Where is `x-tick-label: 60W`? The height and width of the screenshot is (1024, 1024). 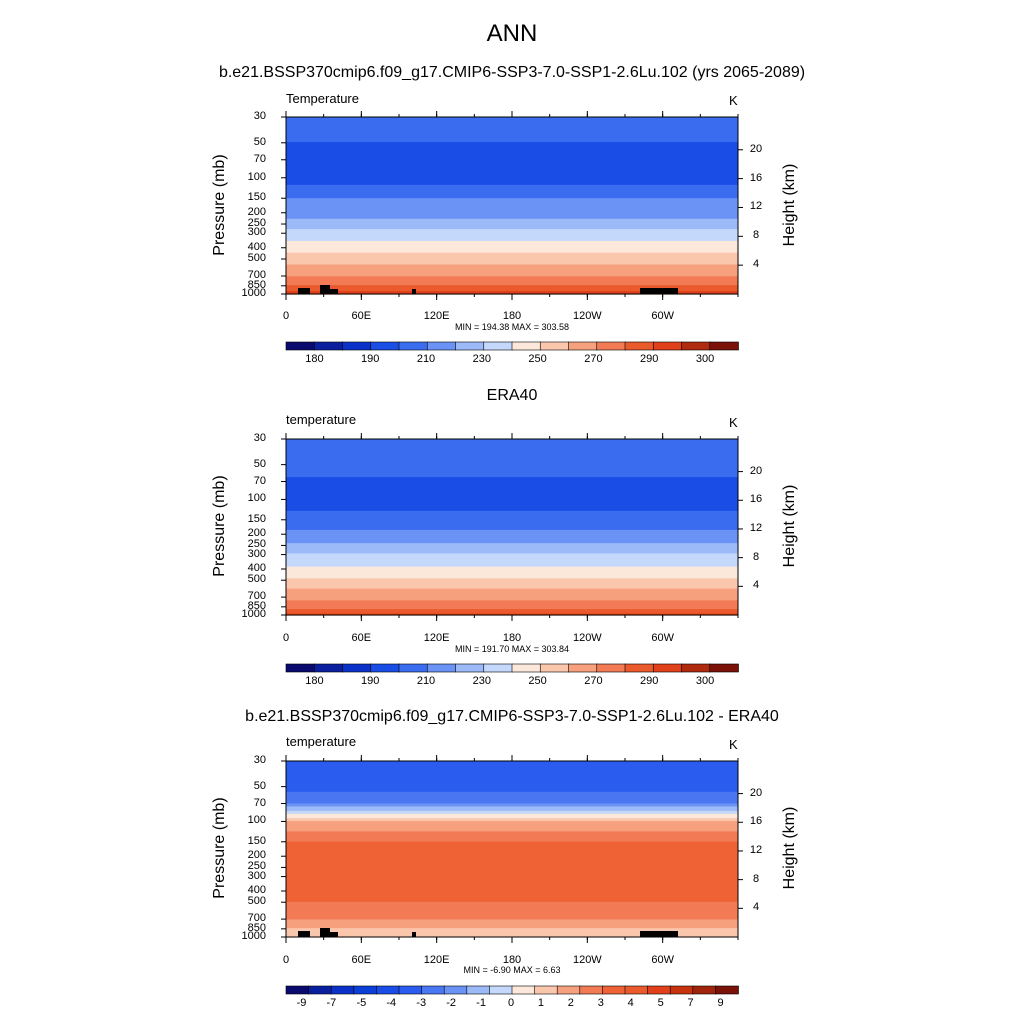
x-tick-label: 60W is located at coordinates (662, 638).